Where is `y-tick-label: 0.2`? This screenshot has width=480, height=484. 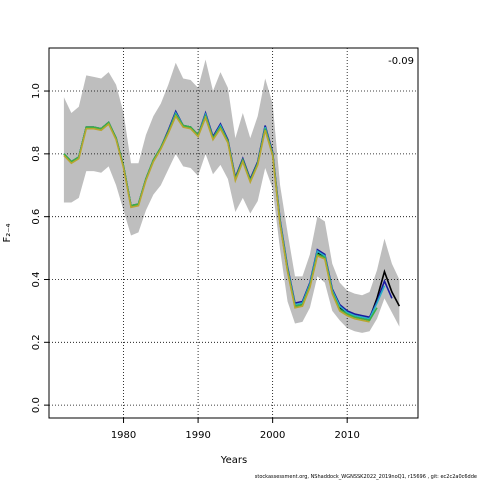 y-tick-label: 0.2 is located at coordinates (36, 342).